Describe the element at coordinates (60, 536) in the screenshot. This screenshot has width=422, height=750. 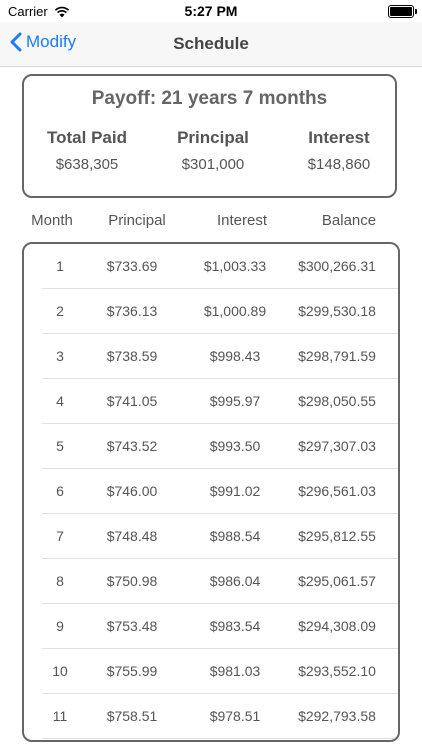
I see `month-cell: 7` at that location.